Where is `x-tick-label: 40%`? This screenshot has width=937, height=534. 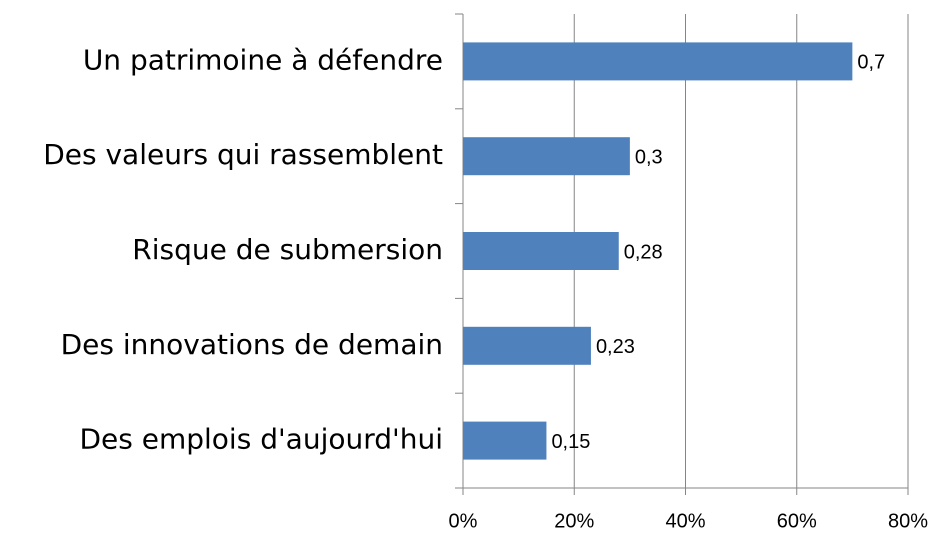 x-tick-label: 40% is located at coordinates (685, 521).